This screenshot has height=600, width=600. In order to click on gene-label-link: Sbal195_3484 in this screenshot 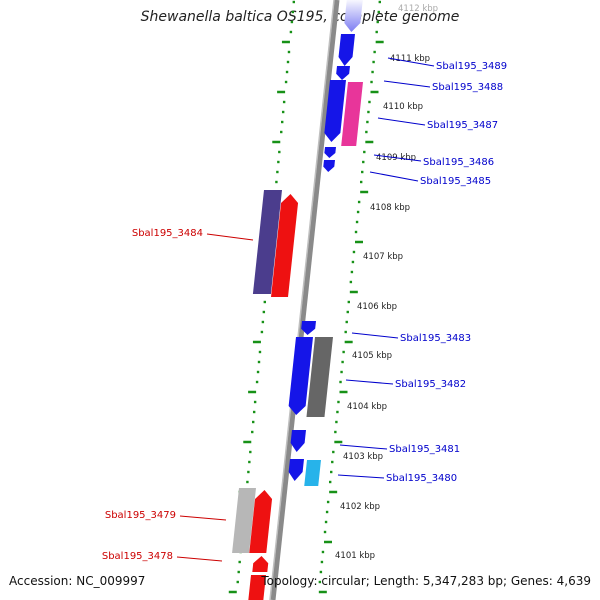, I will do `click(167, 233)`.